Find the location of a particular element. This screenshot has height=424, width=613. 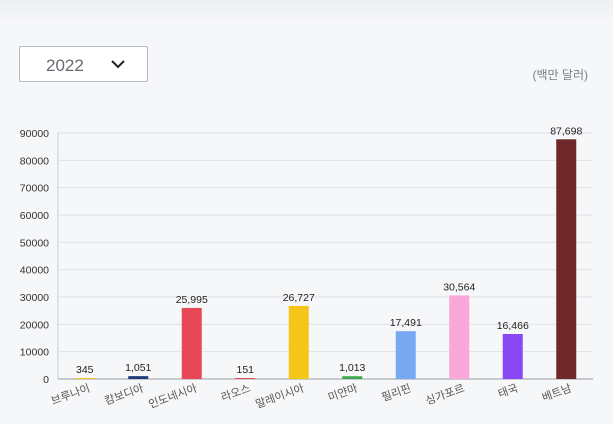

y-tick-label: 50000 is located at coordinates (34, 243).